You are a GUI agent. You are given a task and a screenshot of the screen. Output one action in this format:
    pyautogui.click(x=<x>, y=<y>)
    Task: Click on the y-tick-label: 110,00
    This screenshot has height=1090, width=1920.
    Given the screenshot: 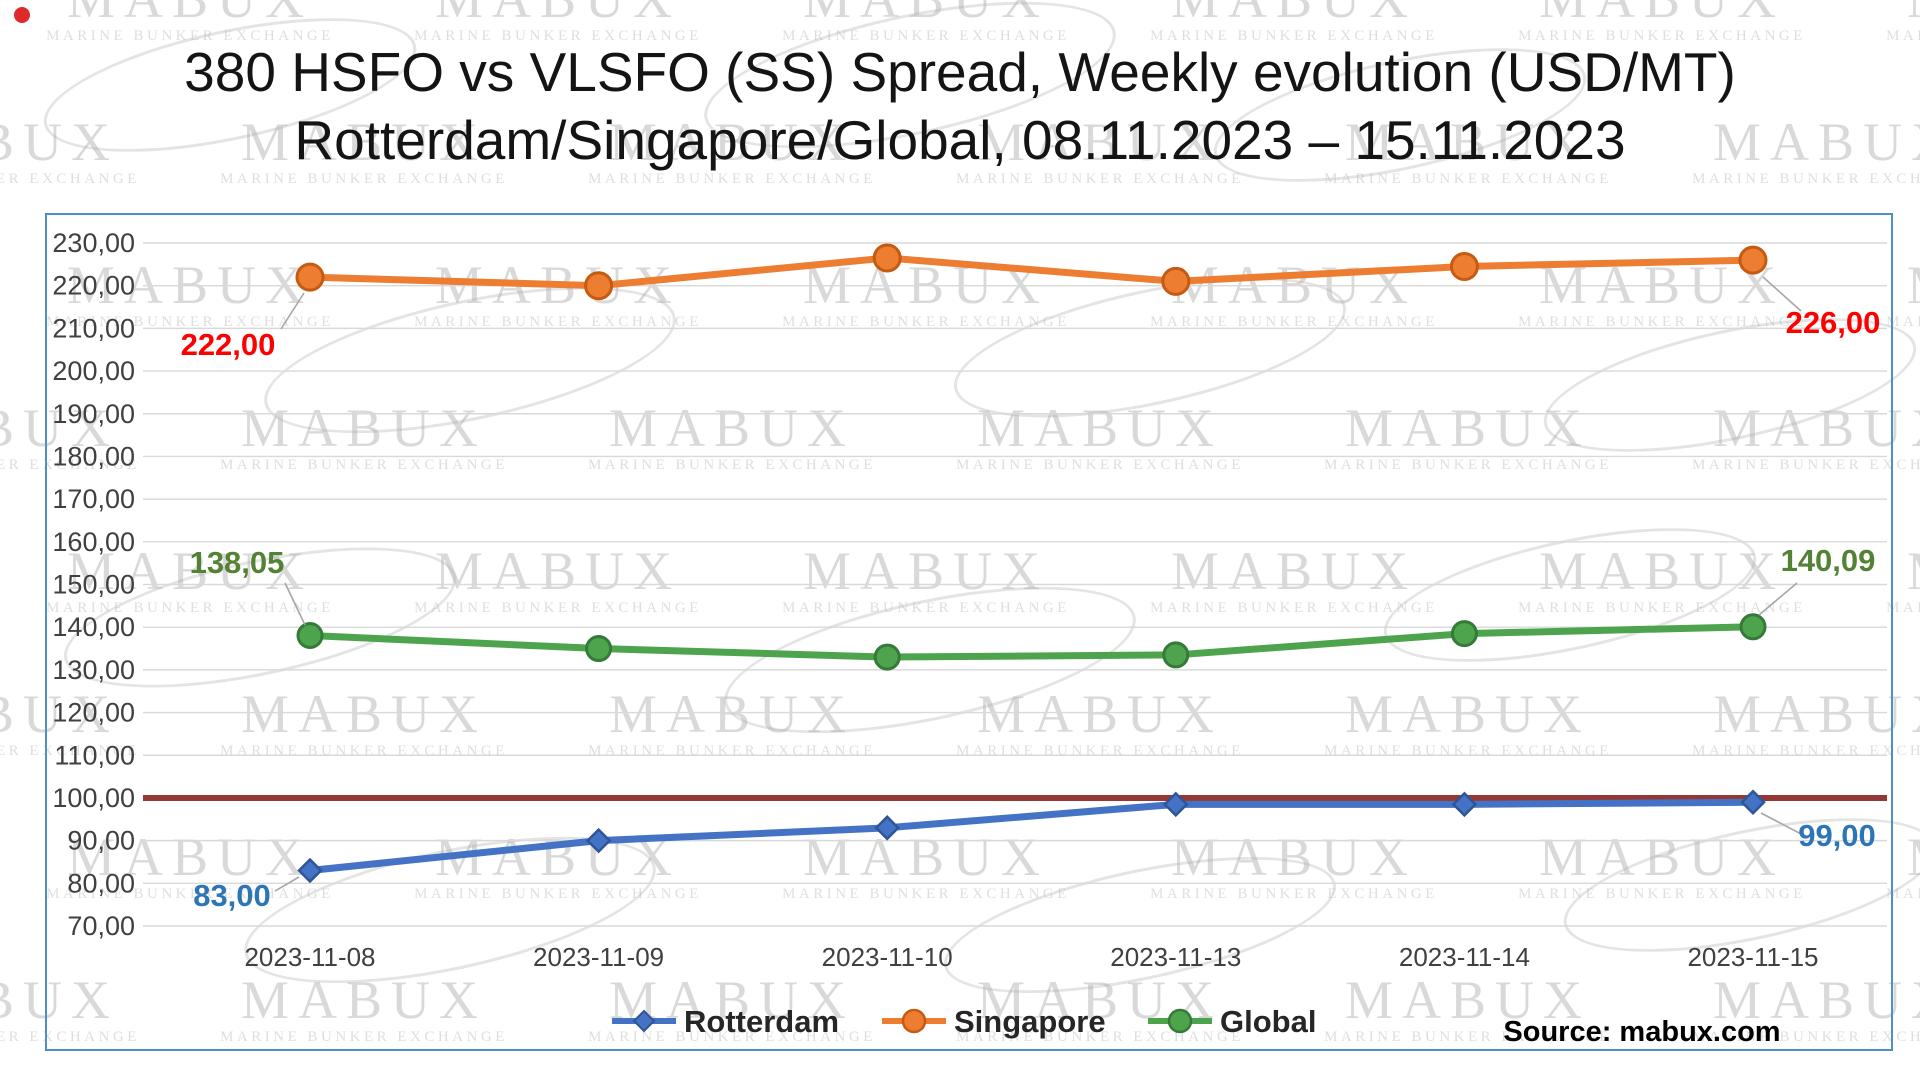 What is the action you would take?
    pyautogui.click(x=94, y=755)
    